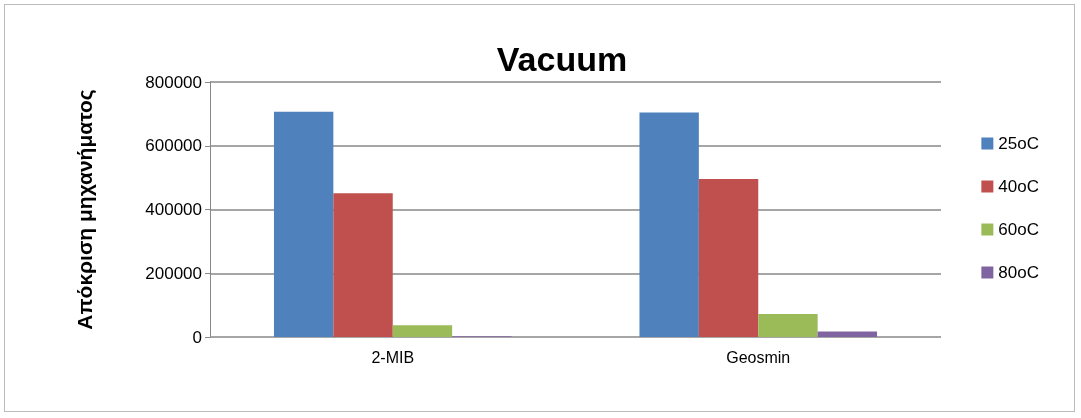 The height and width of the screenshot is (418, 1081). I want to click on y-tick-label: 400000, so click(173, 209).